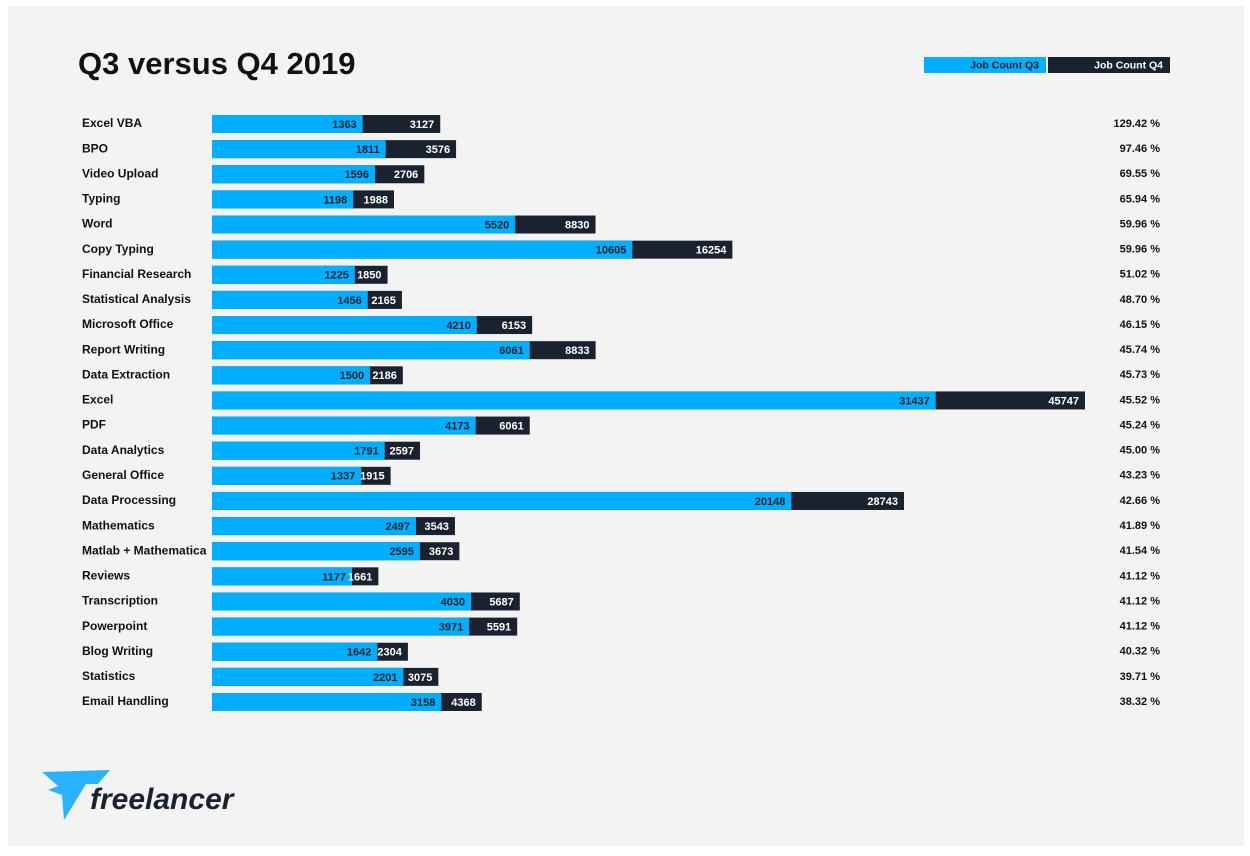 The width and height of the screenshot is (1250, 856). Describe the element at coordinates (97, 400) in the screenshot. I see `category-label: Excel` at that location.